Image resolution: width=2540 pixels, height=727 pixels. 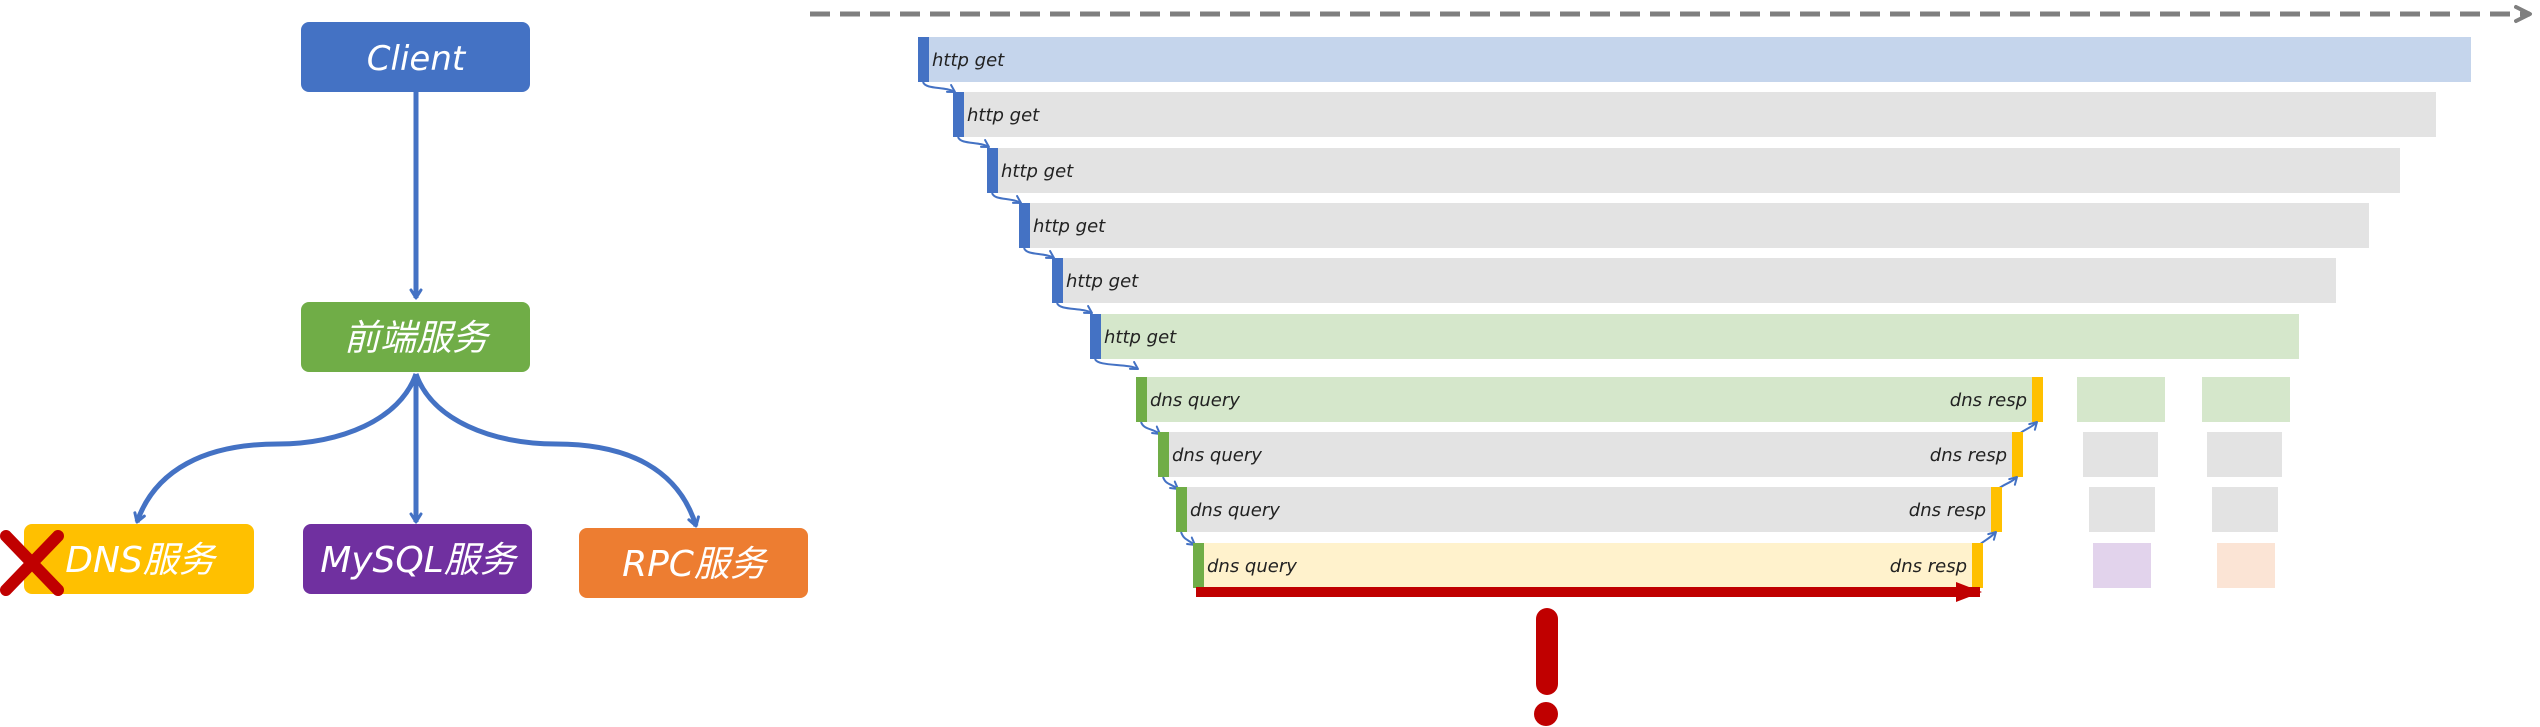 I want to click on frontend-label: 前端服务, so click(x=417, y=338).